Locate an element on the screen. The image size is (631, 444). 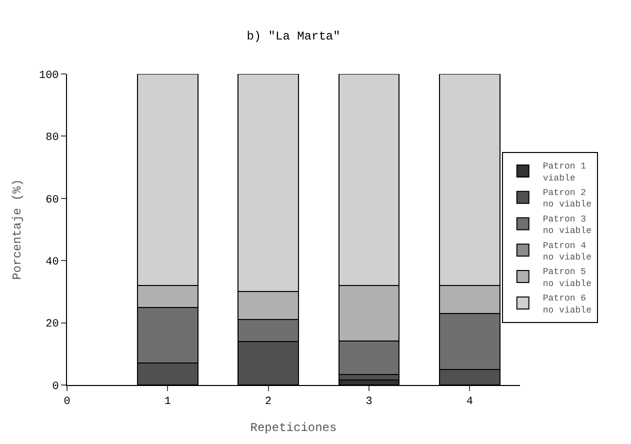
y-axis-title: Porcentaje (%) is located at coordinates (17, 229).